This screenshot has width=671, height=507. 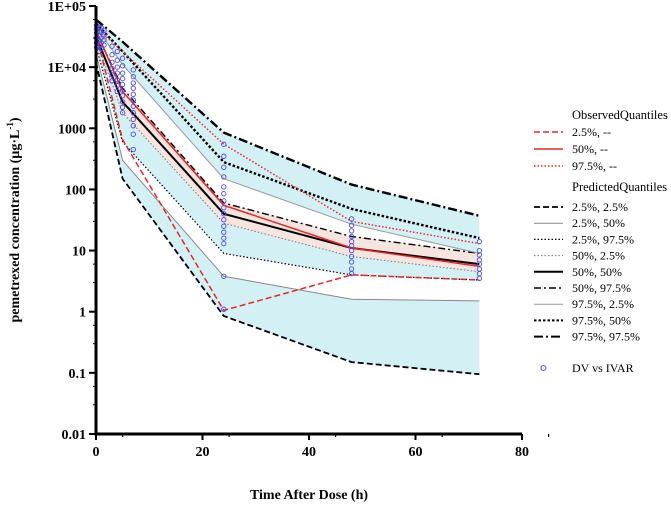 What do you see at coordinates (591, 132) in the screenshot?
I see `legend-observed-0-label: 2.5%, --` at bounding box center [591, 132].